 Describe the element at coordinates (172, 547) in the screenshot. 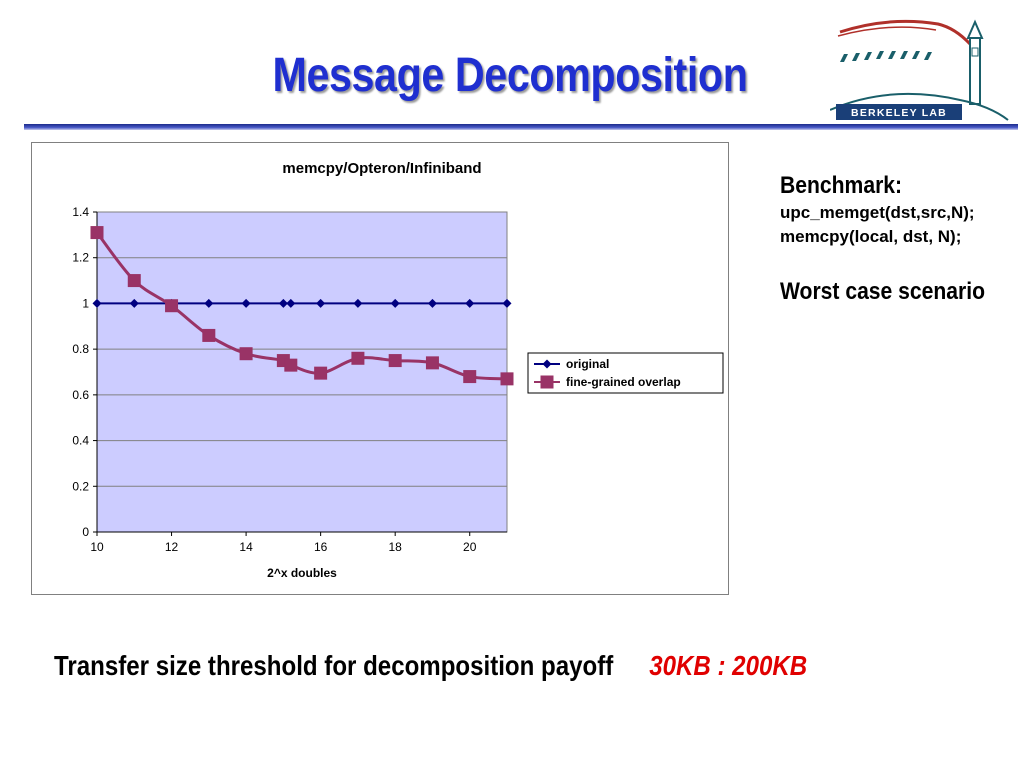

I see `x-tick-label: 12` at that location.